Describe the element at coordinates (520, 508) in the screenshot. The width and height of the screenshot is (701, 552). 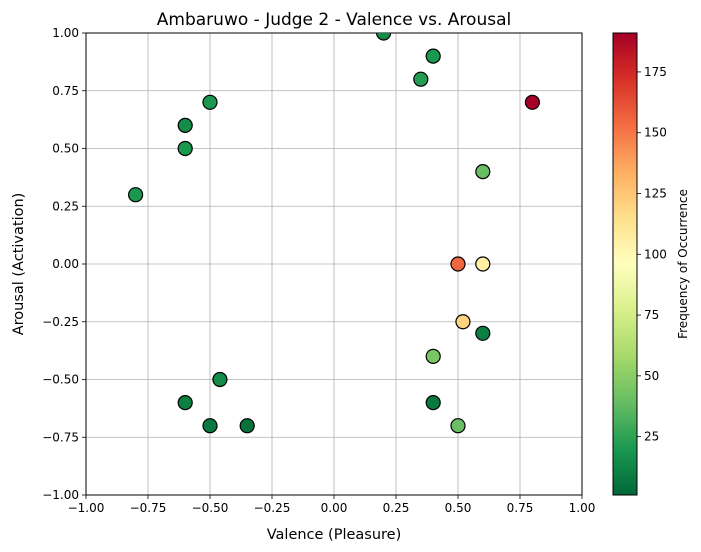
I see `x-tick-label: 0.75` at that location.